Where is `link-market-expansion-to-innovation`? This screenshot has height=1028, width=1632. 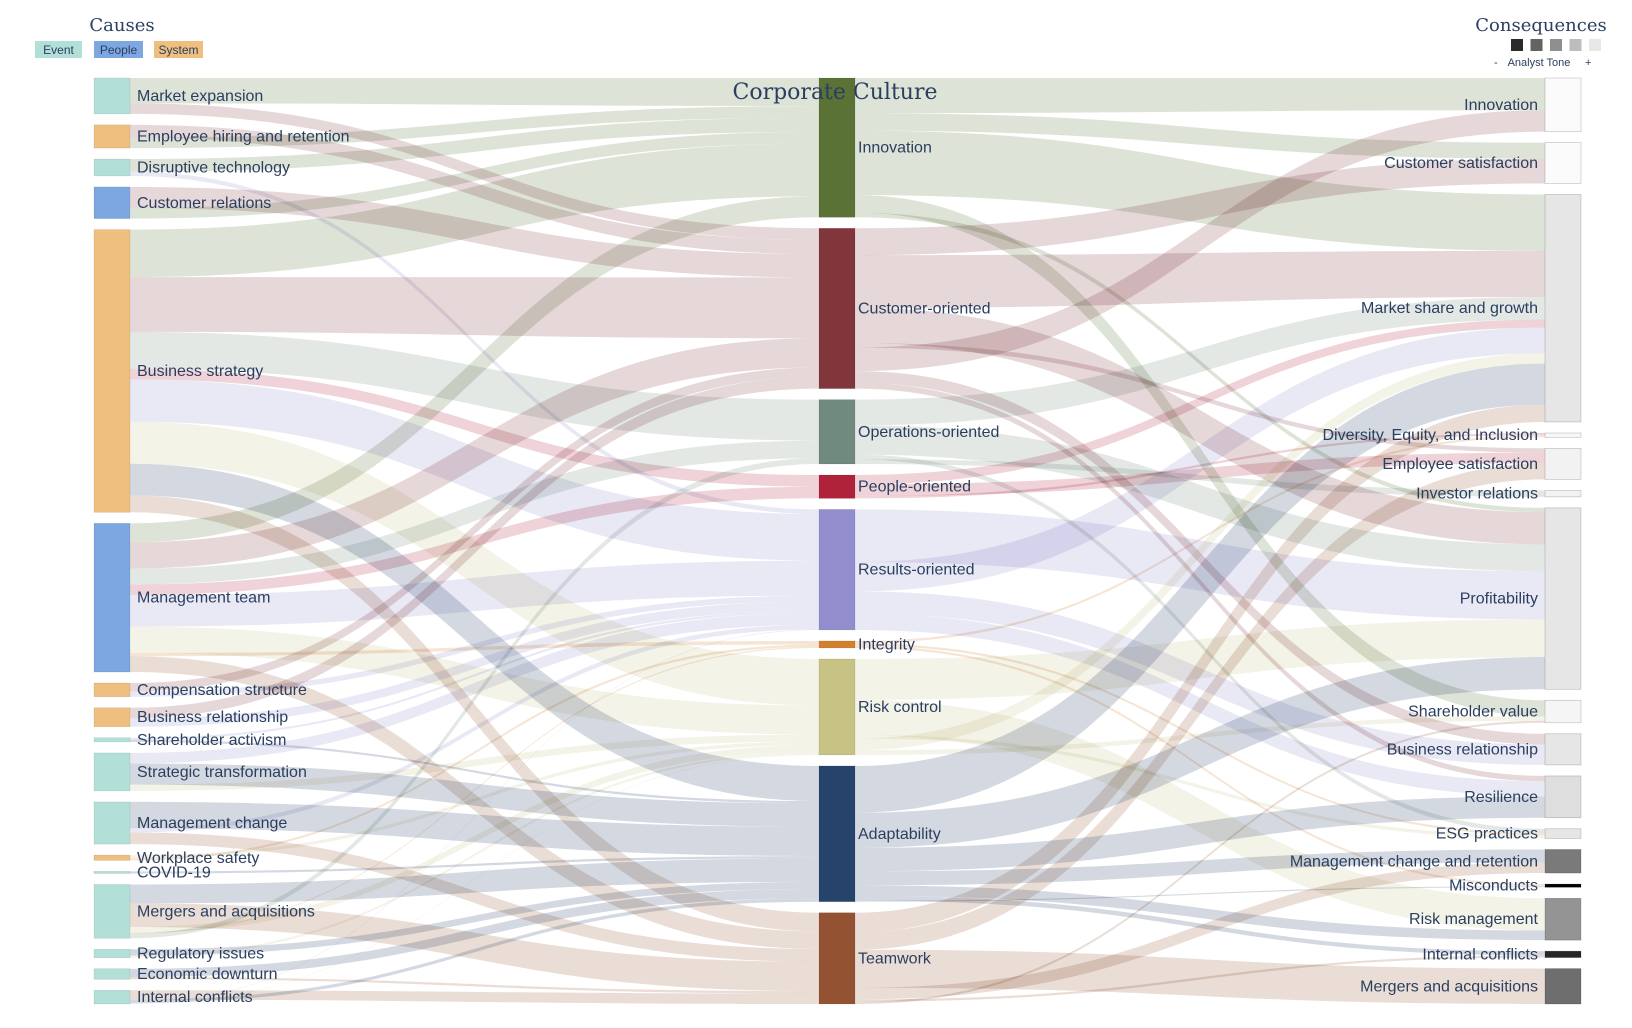 link-market-expansion-to-innovation is located at coordinates (474, 92).